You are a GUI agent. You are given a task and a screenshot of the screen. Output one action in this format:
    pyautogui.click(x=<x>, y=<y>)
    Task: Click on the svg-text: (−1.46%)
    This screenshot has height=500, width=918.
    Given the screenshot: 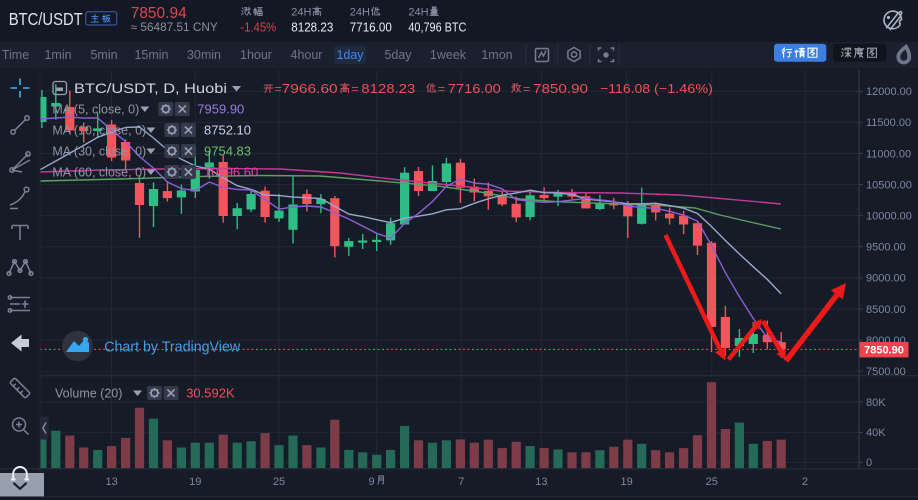 What is the action you would take?
    pyautogui.click(x=683, y=88)
    